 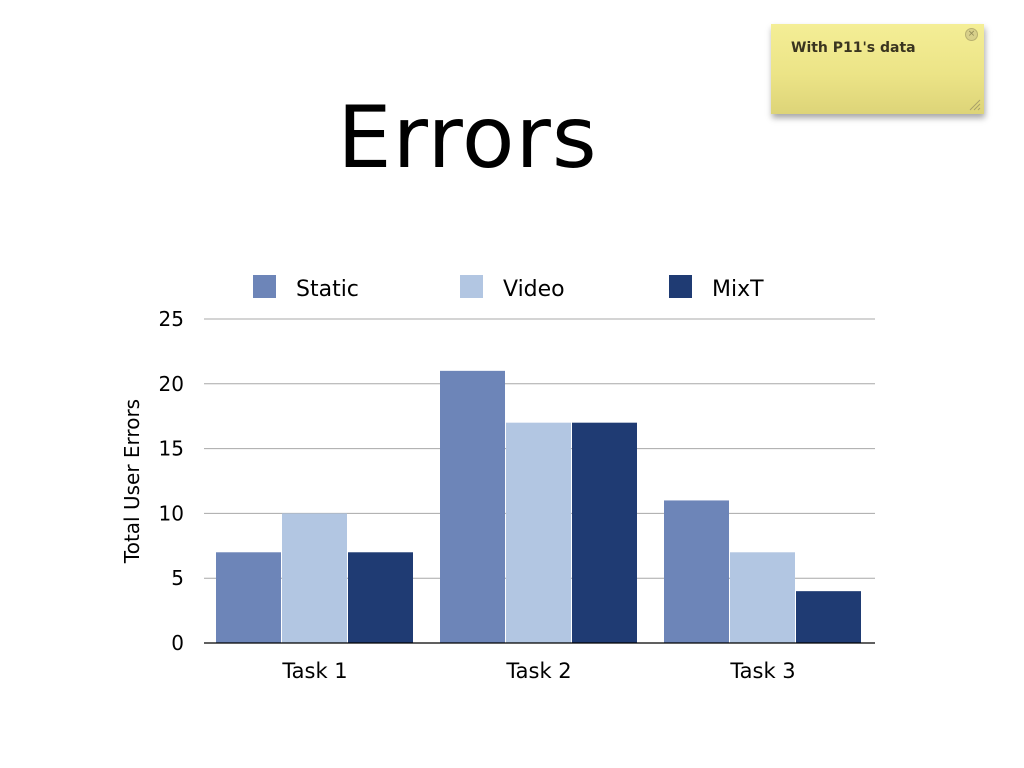 What do you see at coordinates (177, 643) in the screenshot?
I see `y-tick-label: 0` at bounding box center [177, 643].